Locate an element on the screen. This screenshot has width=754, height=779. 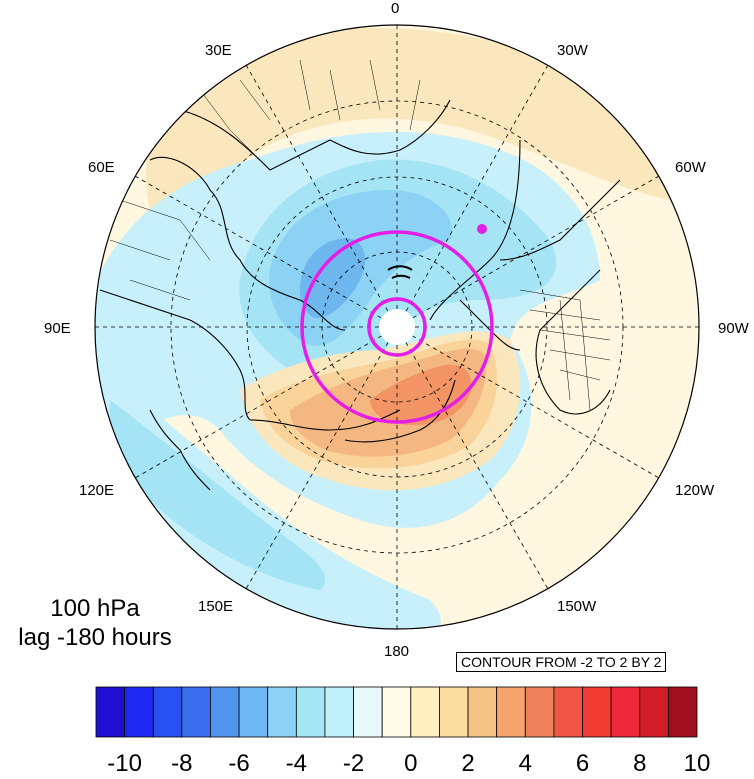
colorbar-tick-label: -6 is located at coordinates (239, 763).